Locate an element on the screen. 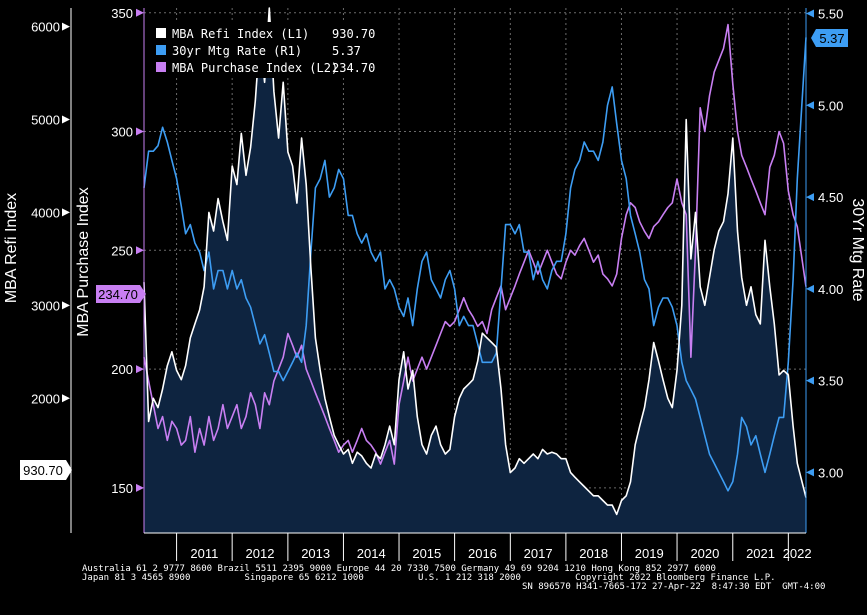 This screenshot has width=867, height=615. last-value-rate-label: 5.37 is located at coordinates (831, 38).